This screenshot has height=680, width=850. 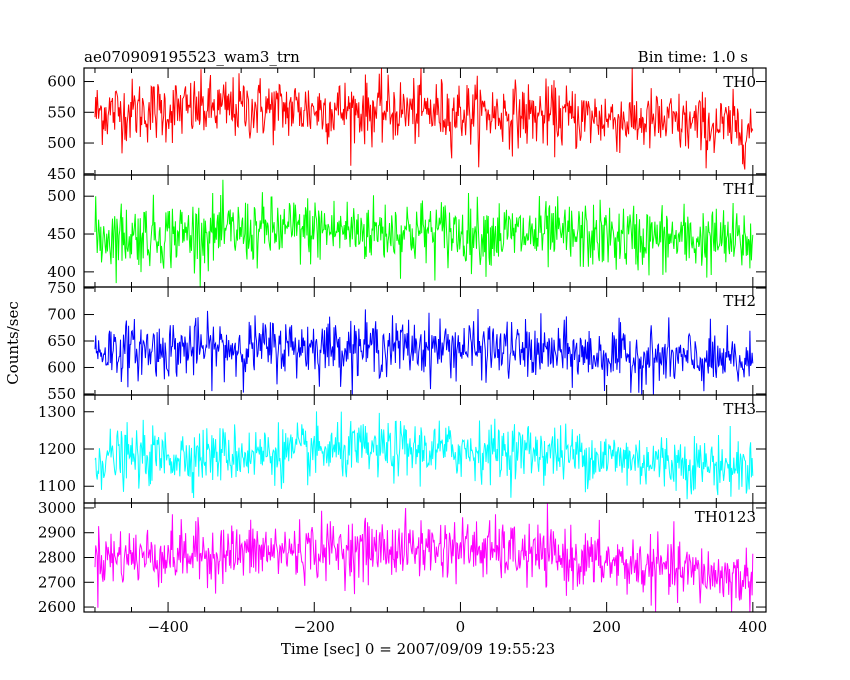 What do you see at coordinates (725, 517) in the screenshot?
I see `panel-label-th0123: TH0123` at bounding box center [725, 517].